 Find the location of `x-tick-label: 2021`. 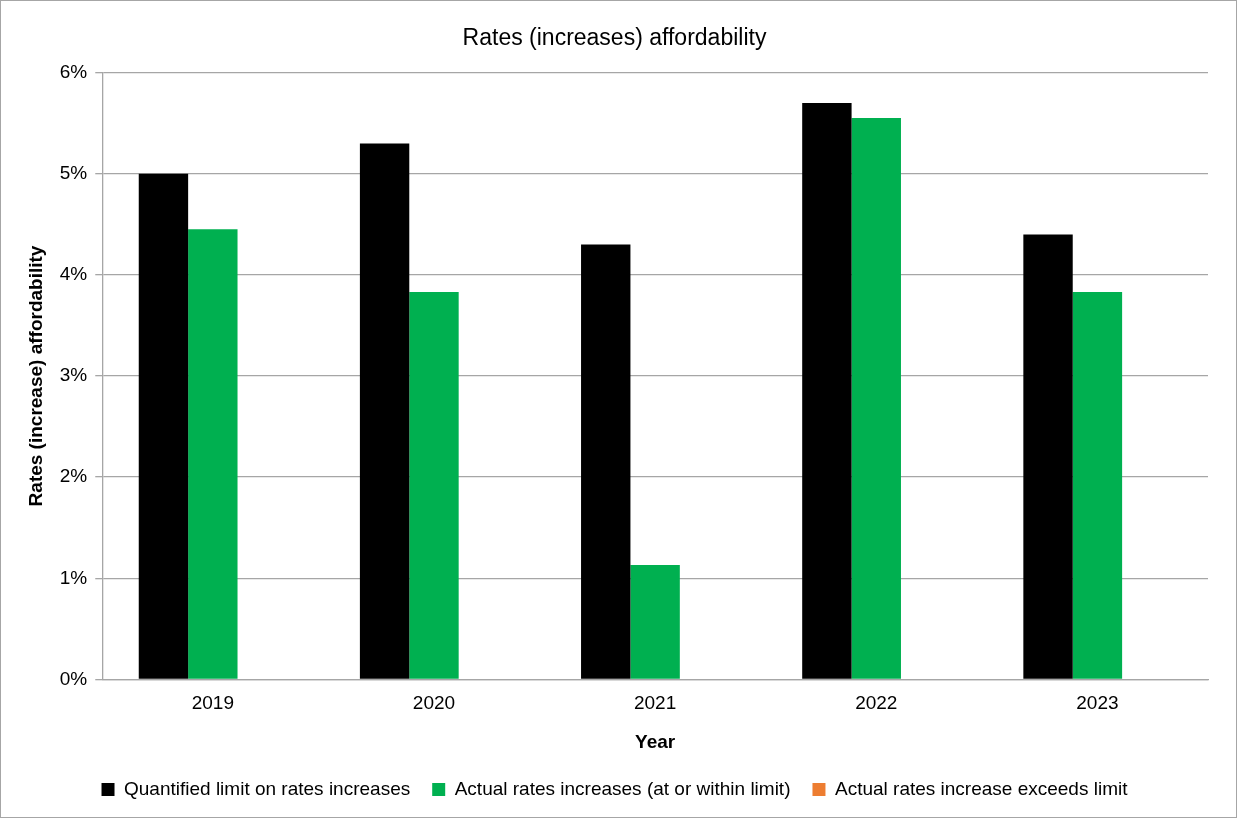

x-tick-label: 2021 is located at coordinates (655, 703).